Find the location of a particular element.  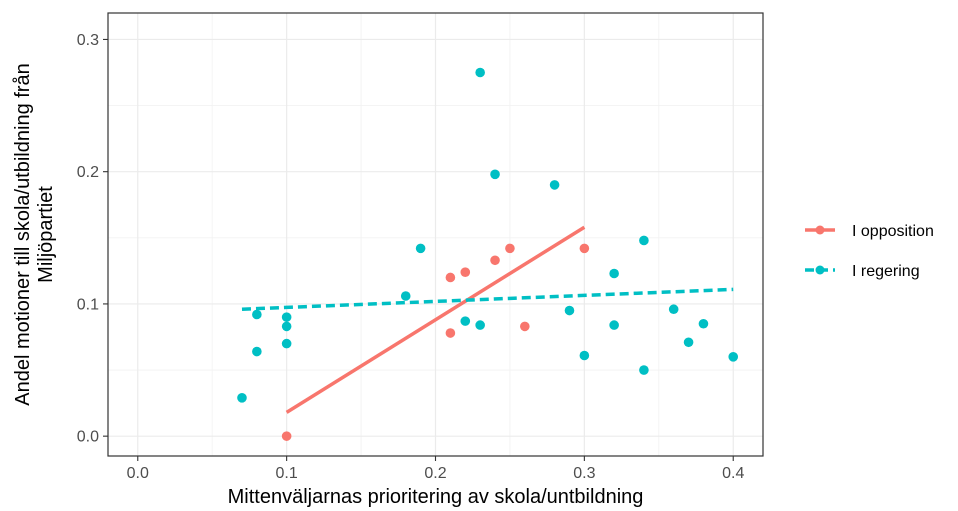

x-tick-label: 0.2 is located at coordinates (435, 473).